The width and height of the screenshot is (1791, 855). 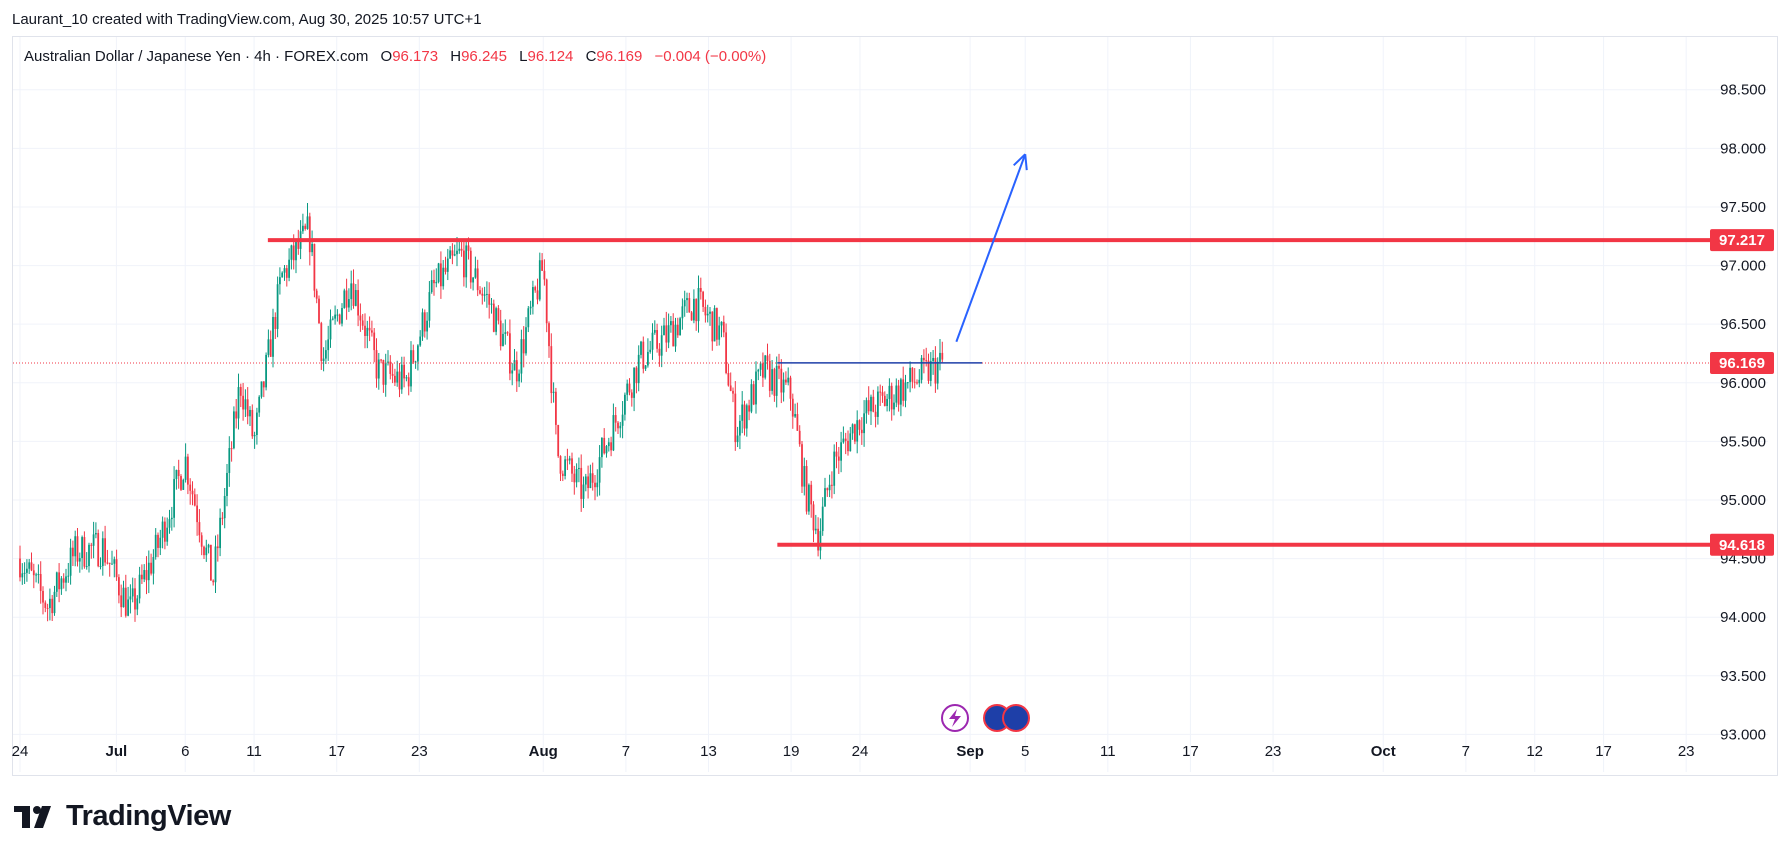 I want to click on time-tick-label: 6, so click(x=185, y=751).